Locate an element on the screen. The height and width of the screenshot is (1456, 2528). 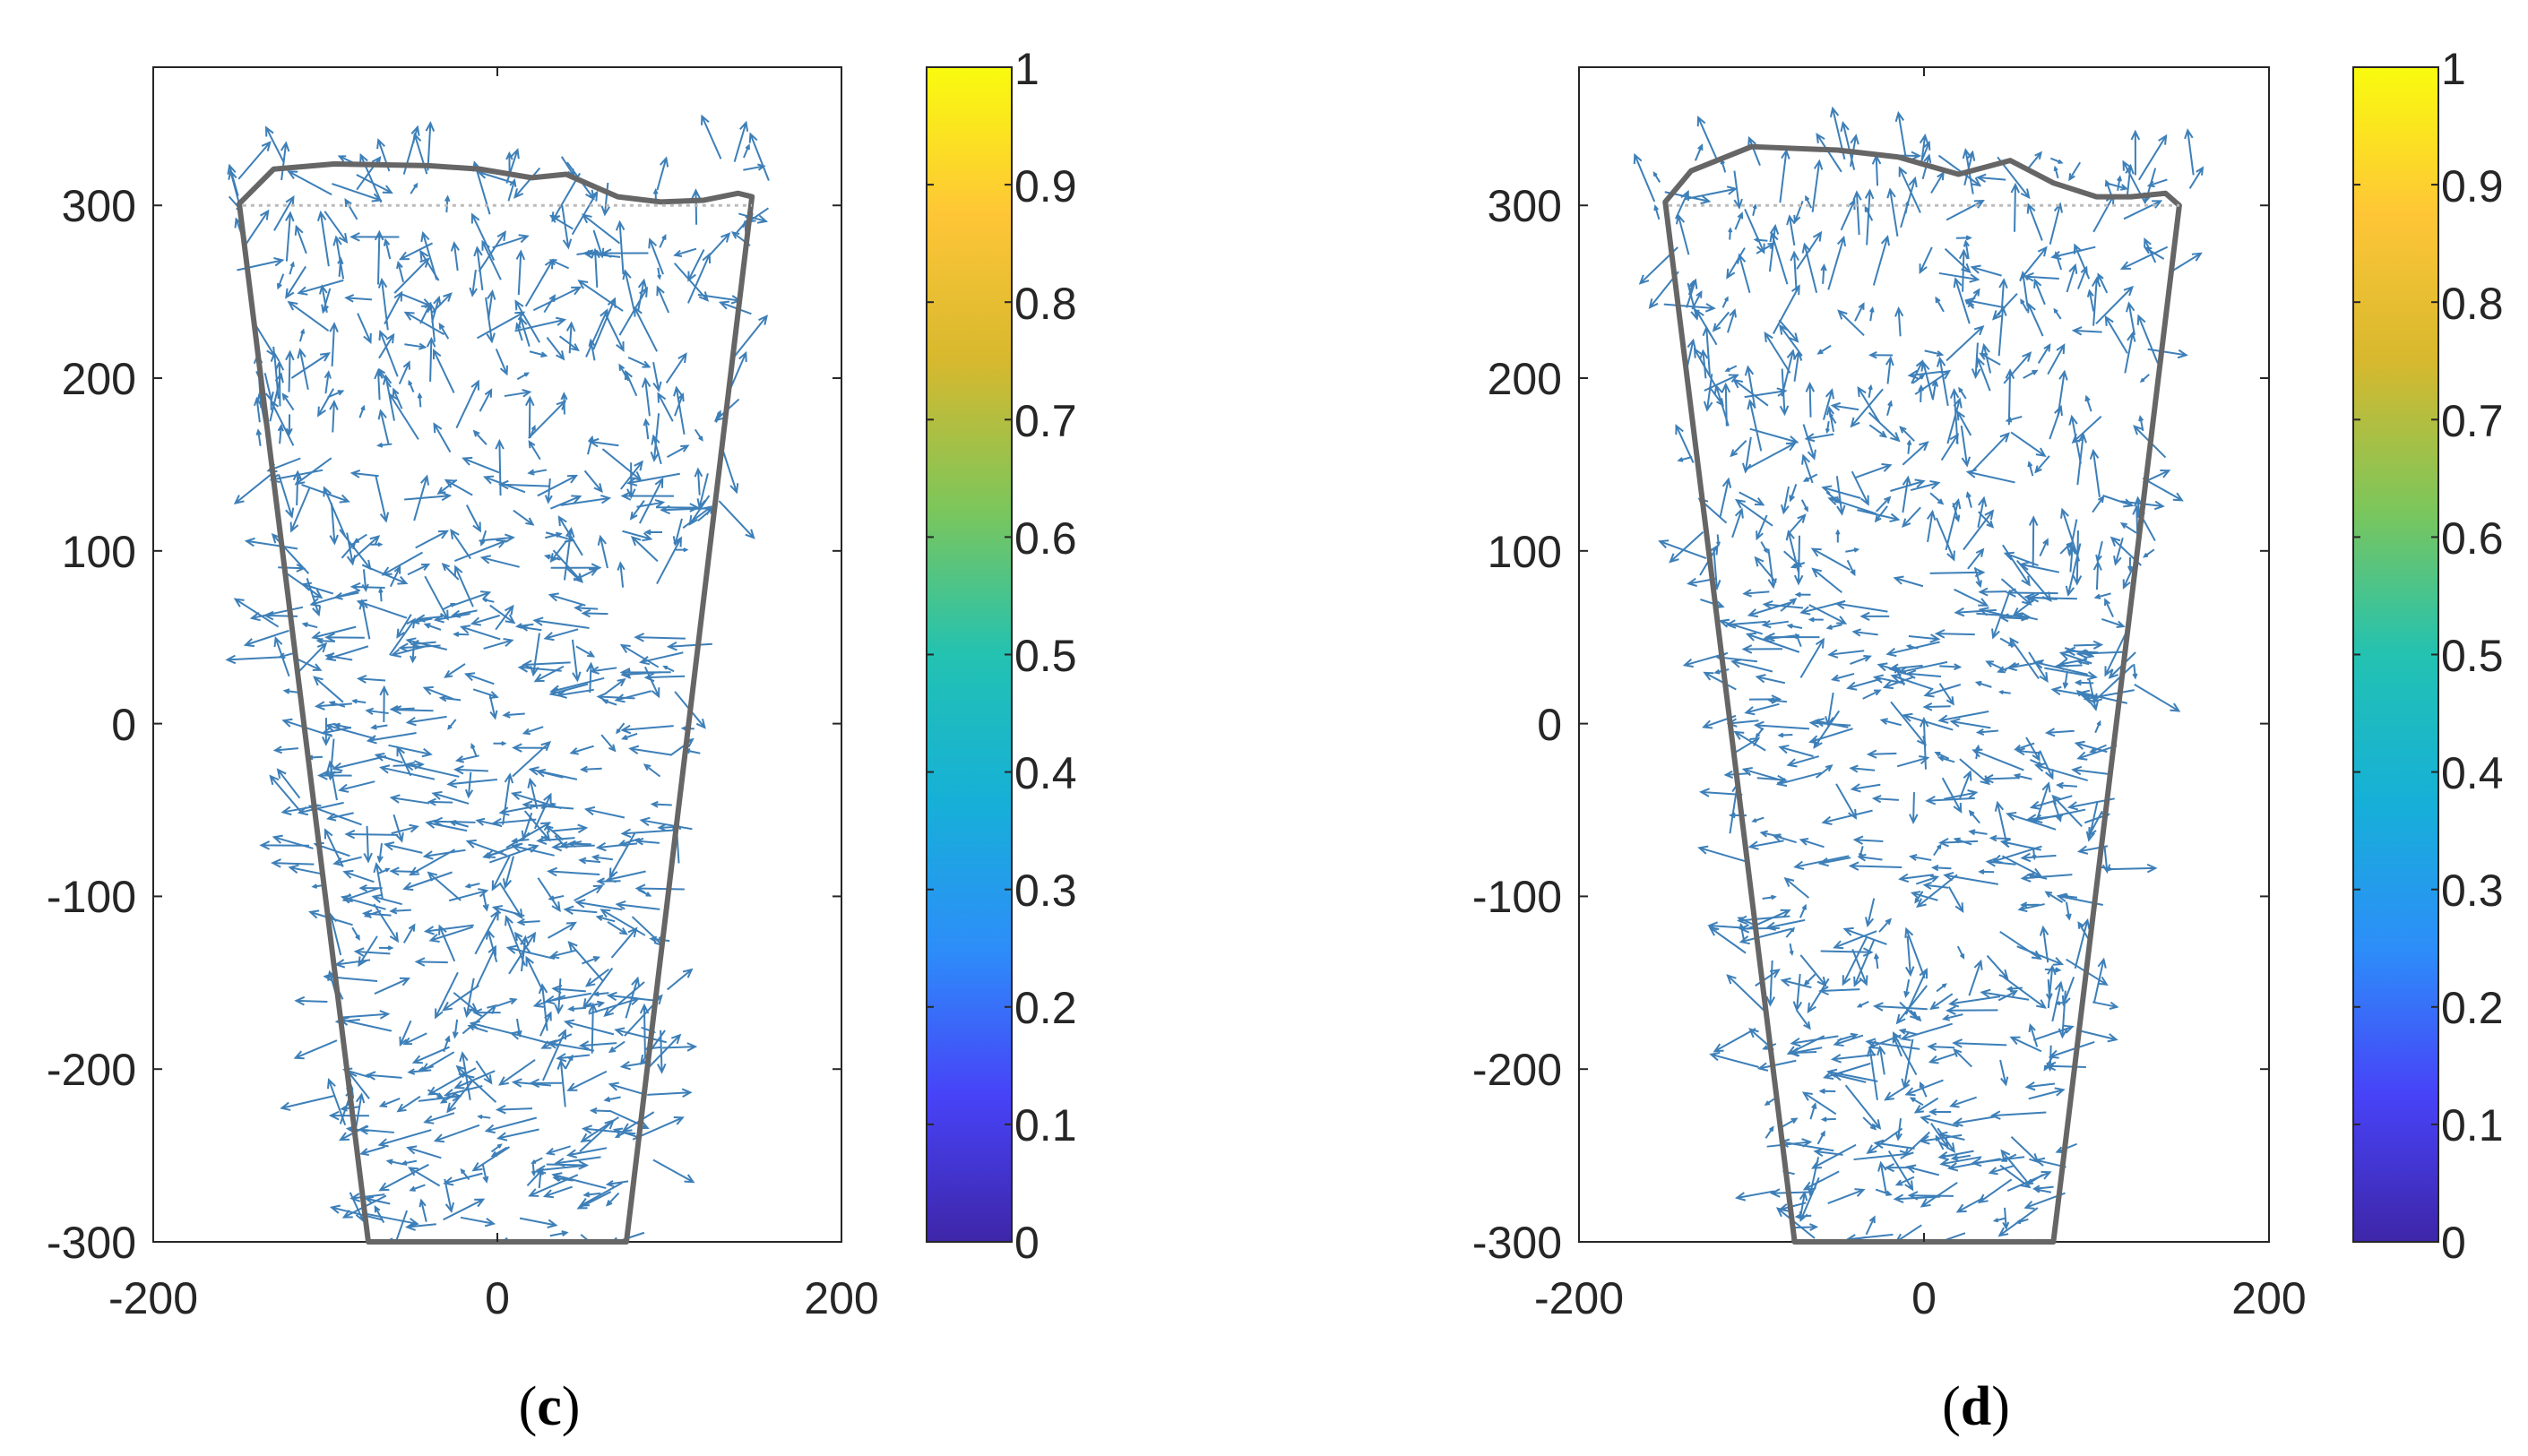
x-tick-c-0: 0 is located at coordinates (497, 1298).